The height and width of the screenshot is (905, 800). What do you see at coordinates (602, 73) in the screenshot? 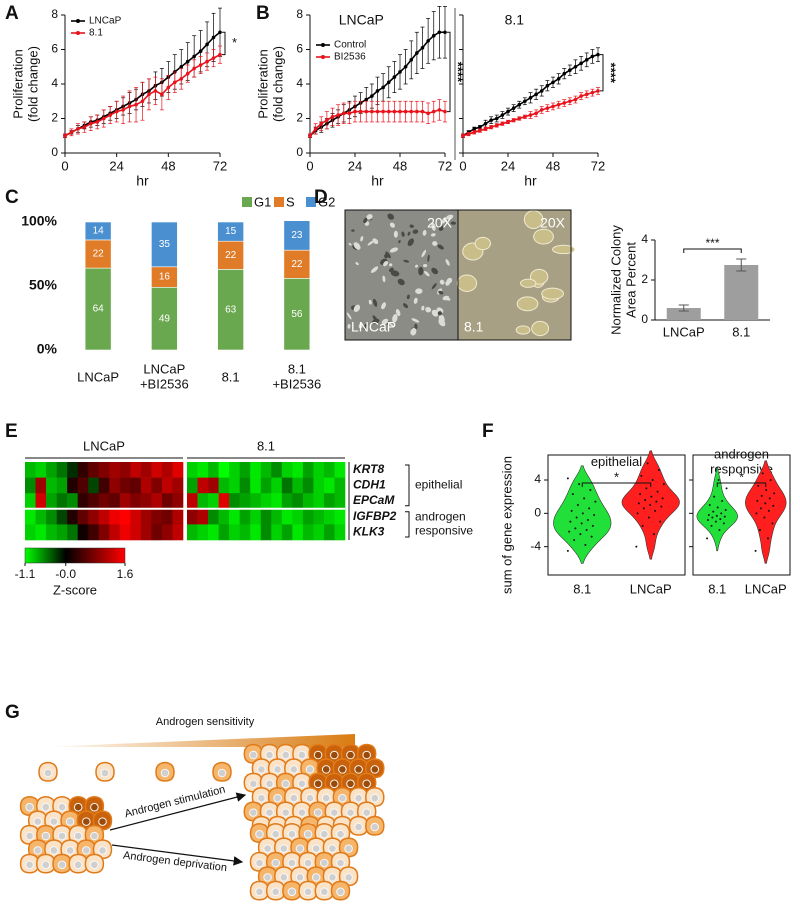
I see `significance-bracket` at bounding box center [602, 73].